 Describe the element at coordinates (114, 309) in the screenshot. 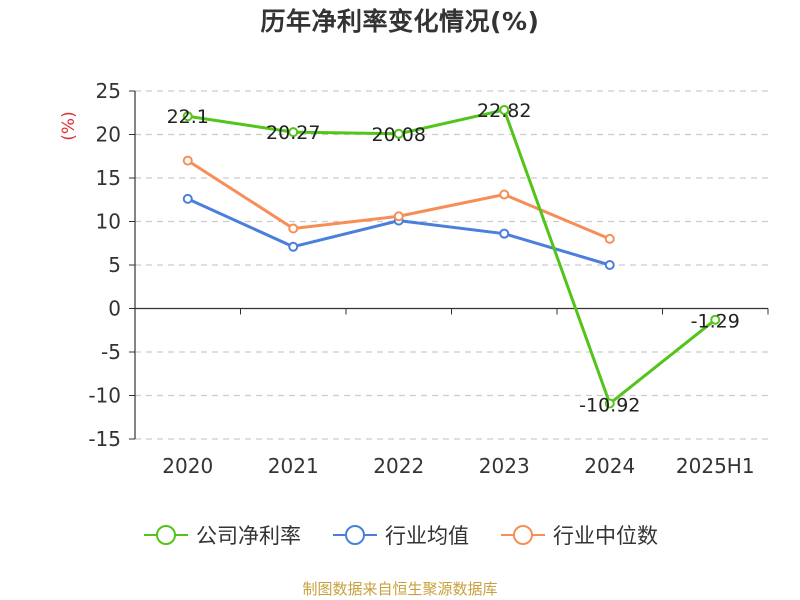

I see `y-tick-label: 0` at that location.